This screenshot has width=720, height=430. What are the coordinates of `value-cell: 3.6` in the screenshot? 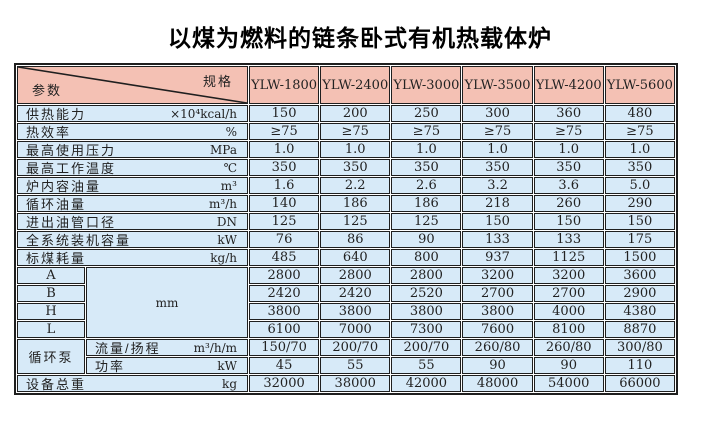 It's located at (568, 185).